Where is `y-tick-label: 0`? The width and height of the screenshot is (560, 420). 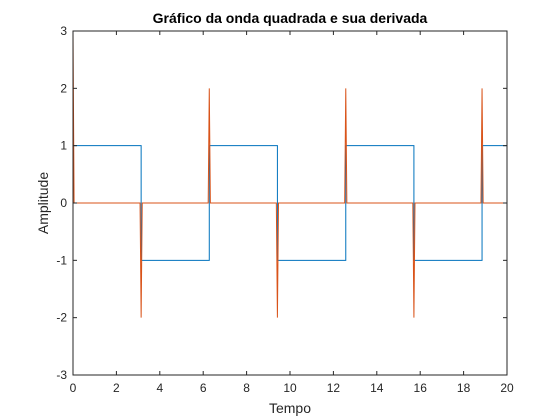 y-tick-label: 0 is located at coordinates (63, 203).